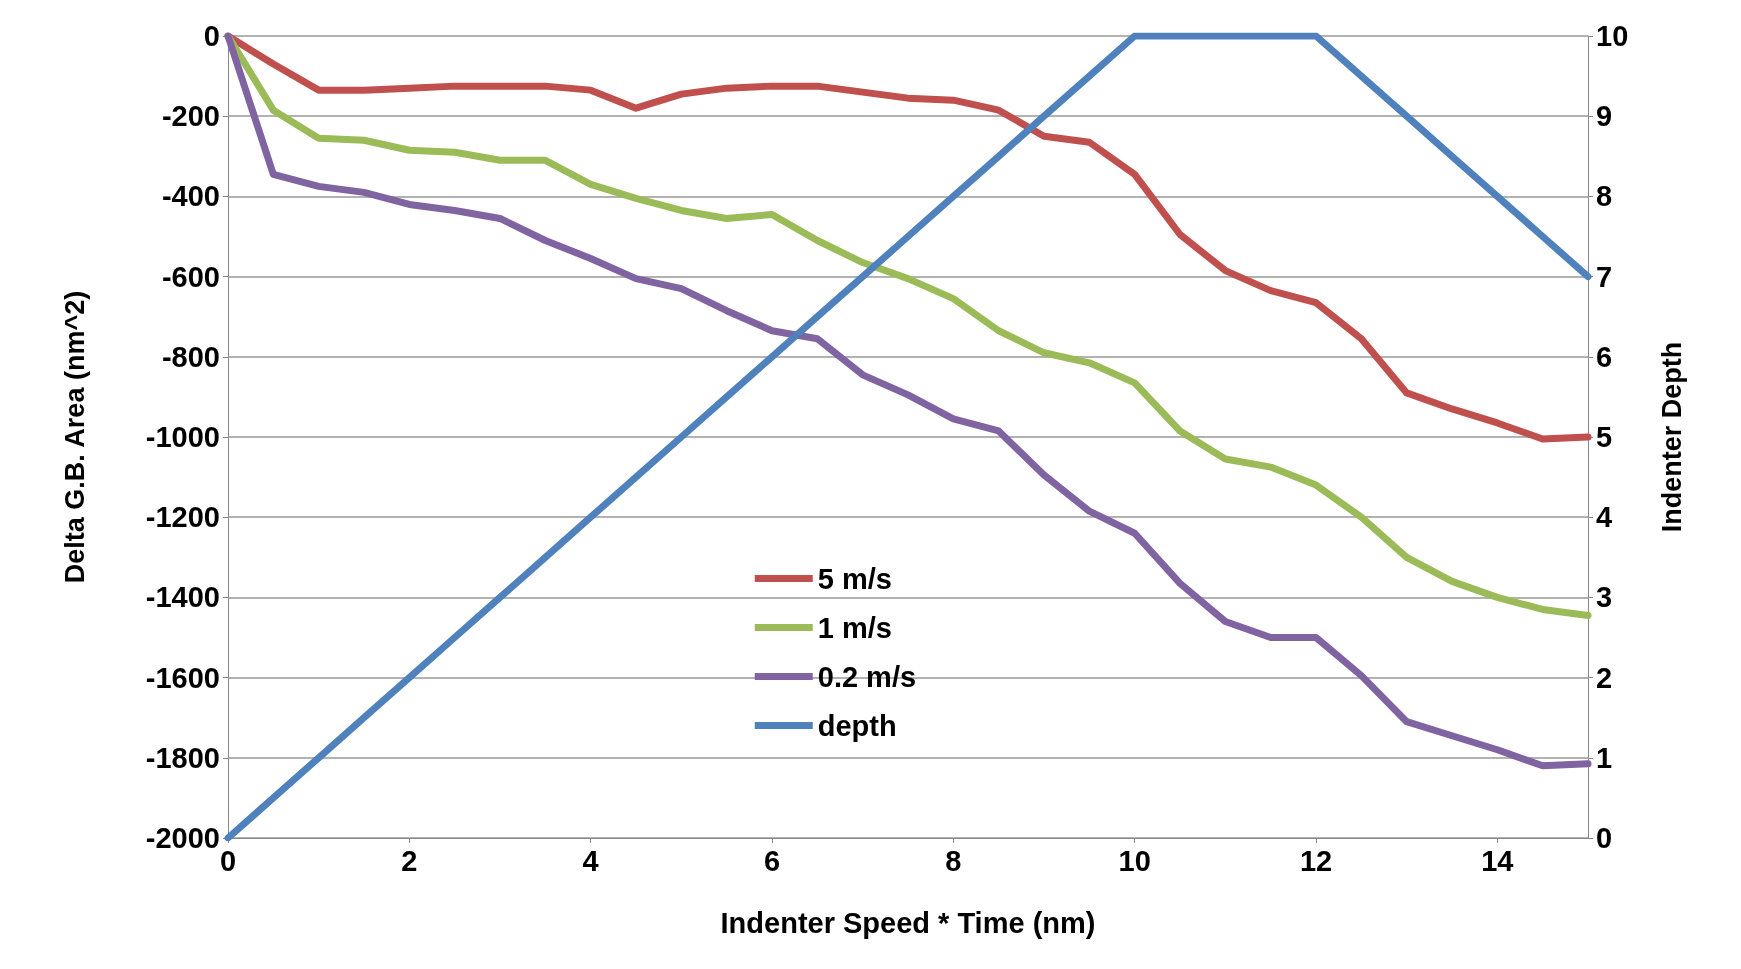 The width and height of the screenshot is (1741, 969). What do you see at coordinates (182, 597) in the screenshot?
I see `y-tick-label: -1400` at bounding box center [182, 597].